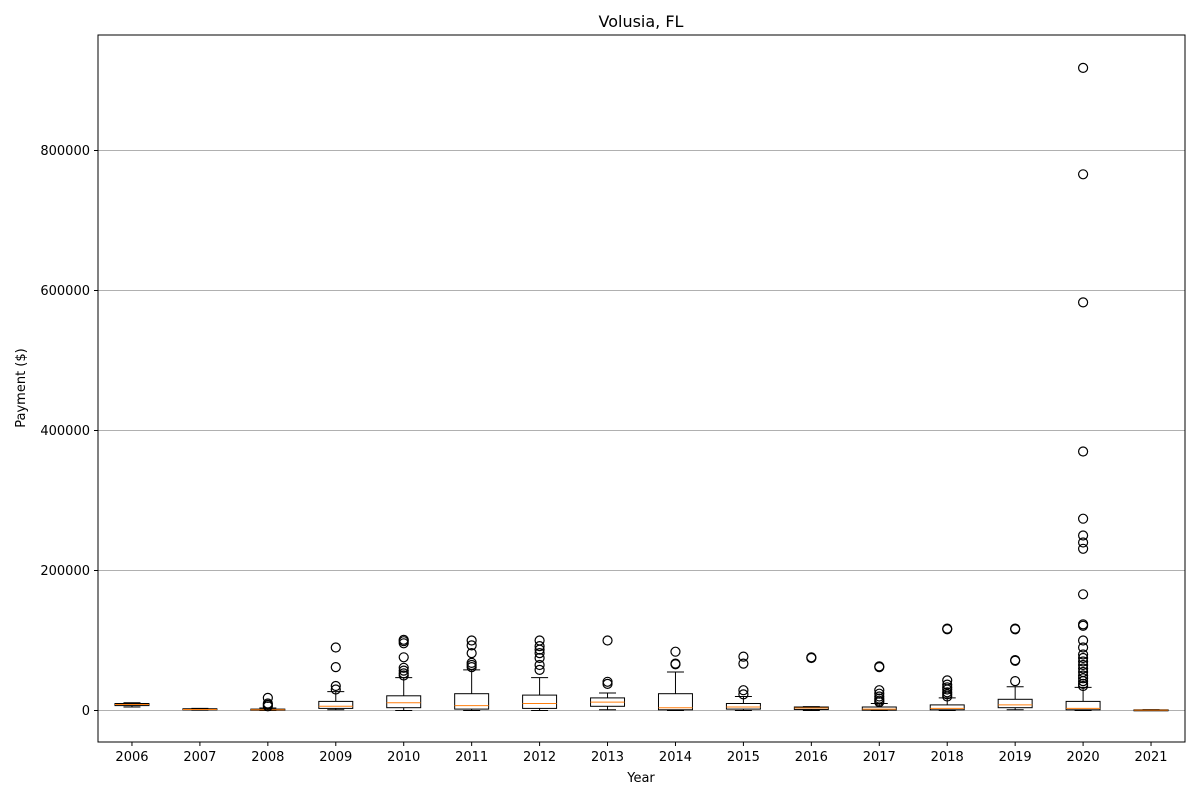  What do you see at coordinates (947, 757) in the screenshot?
I see `x-tick-label: 2018` at bounding box center [947, 757].